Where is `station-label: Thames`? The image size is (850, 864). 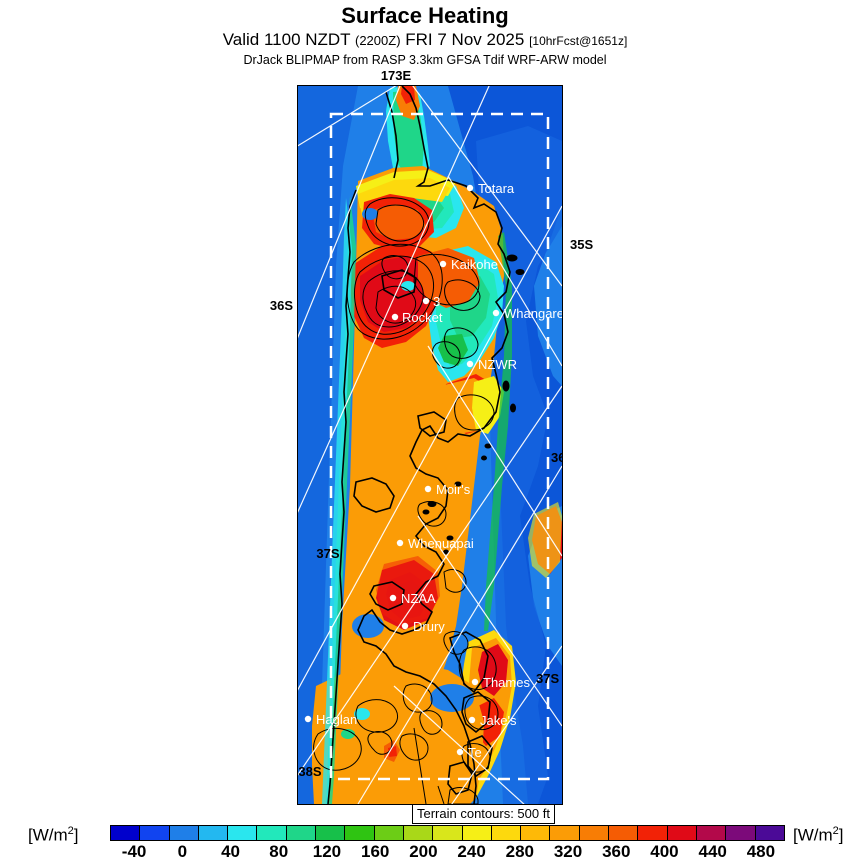 station-label: Thames is located at coordinates (506, 682).